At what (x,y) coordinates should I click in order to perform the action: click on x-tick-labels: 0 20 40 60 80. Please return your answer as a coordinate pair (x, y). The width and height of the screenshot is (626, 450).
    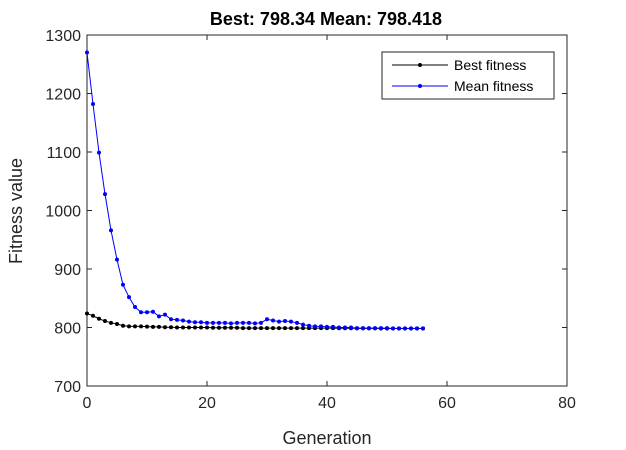
    Looking at the image, I should click on (329, 403).